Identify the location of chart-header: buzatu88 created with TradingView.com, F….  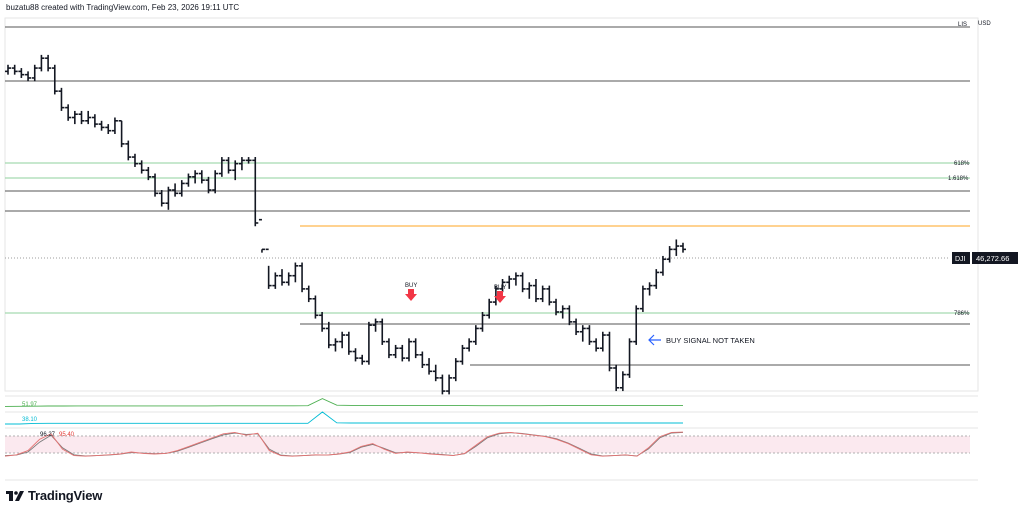
(123, 7).